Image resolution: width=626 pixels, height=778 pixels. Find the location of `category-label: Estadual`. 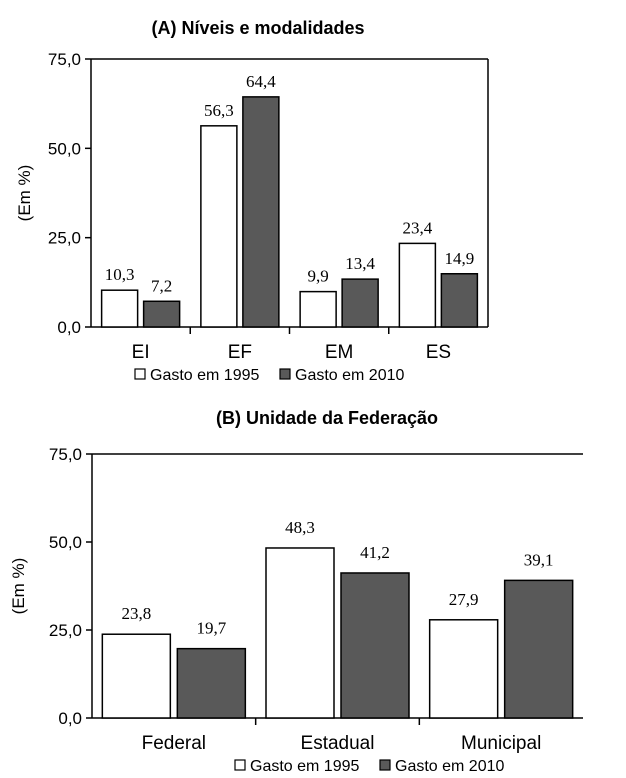

category-label: Estadual is located at coordinates (338, 743).